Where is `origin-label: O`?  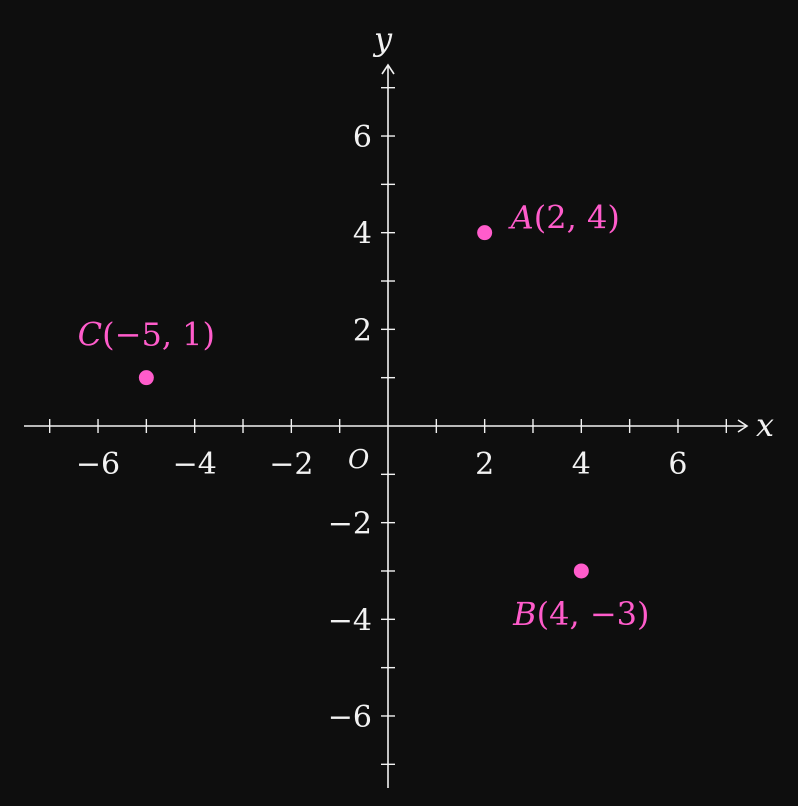
origin-label: O is located at coordinates (358, 460).